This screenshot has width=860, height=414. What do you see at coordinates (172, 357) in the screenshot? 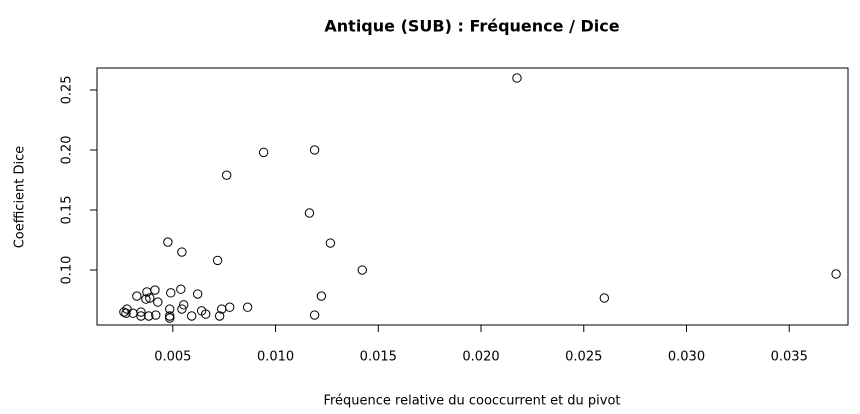
I see `x-tick-label: 0.005` at bounding box center [172, 357].